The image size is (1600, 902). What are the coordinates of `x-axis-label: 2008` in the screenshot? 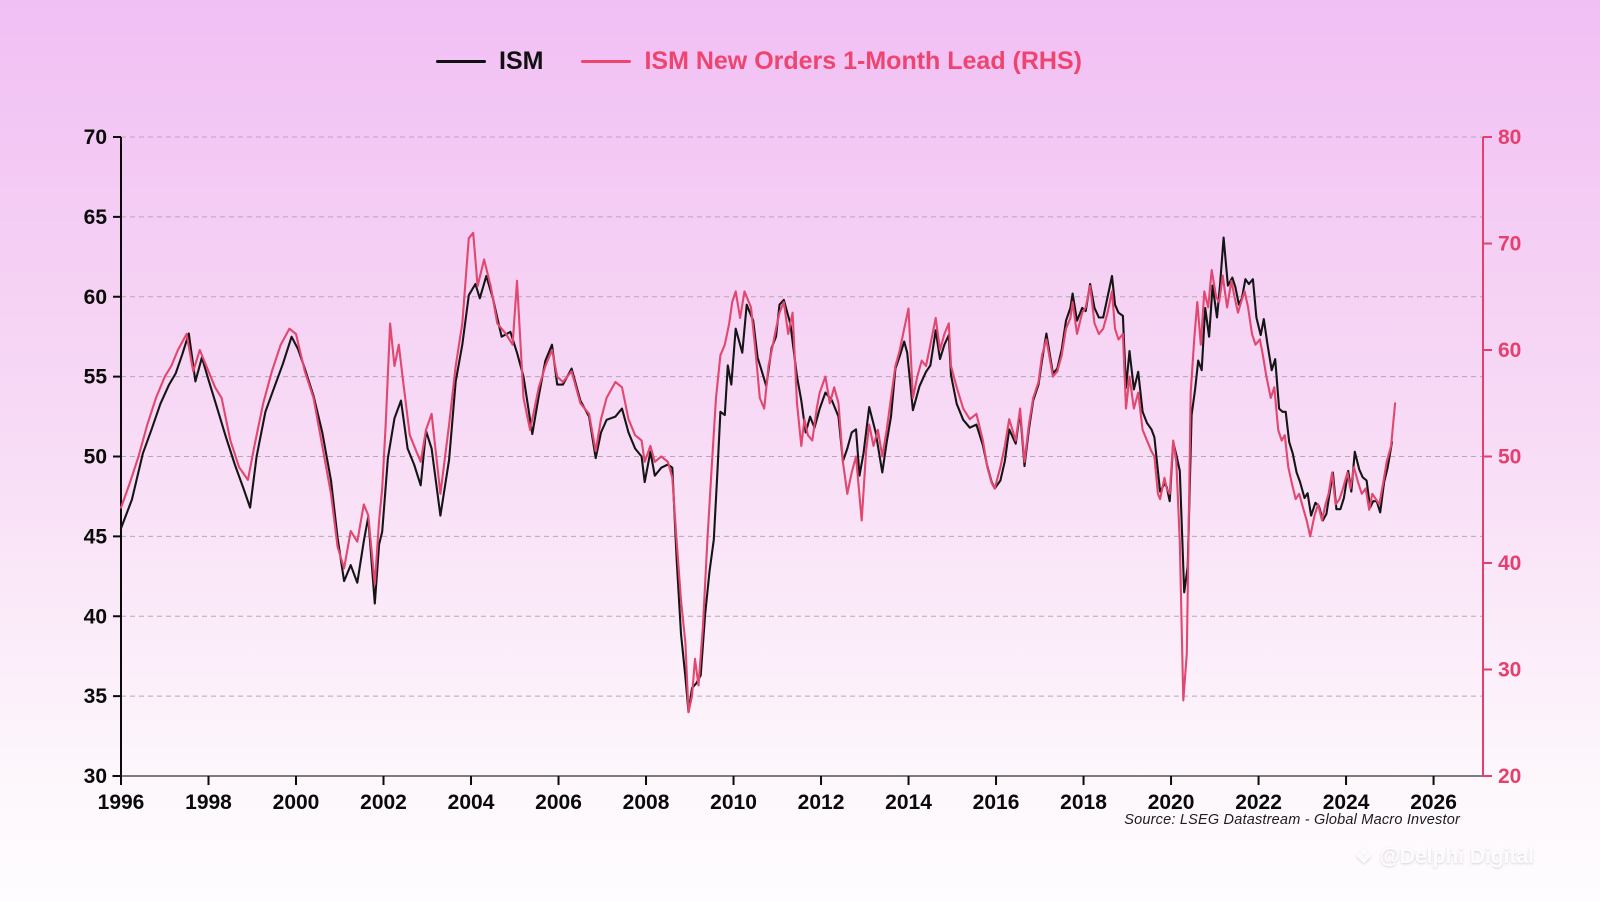 It's located at (646, 802).